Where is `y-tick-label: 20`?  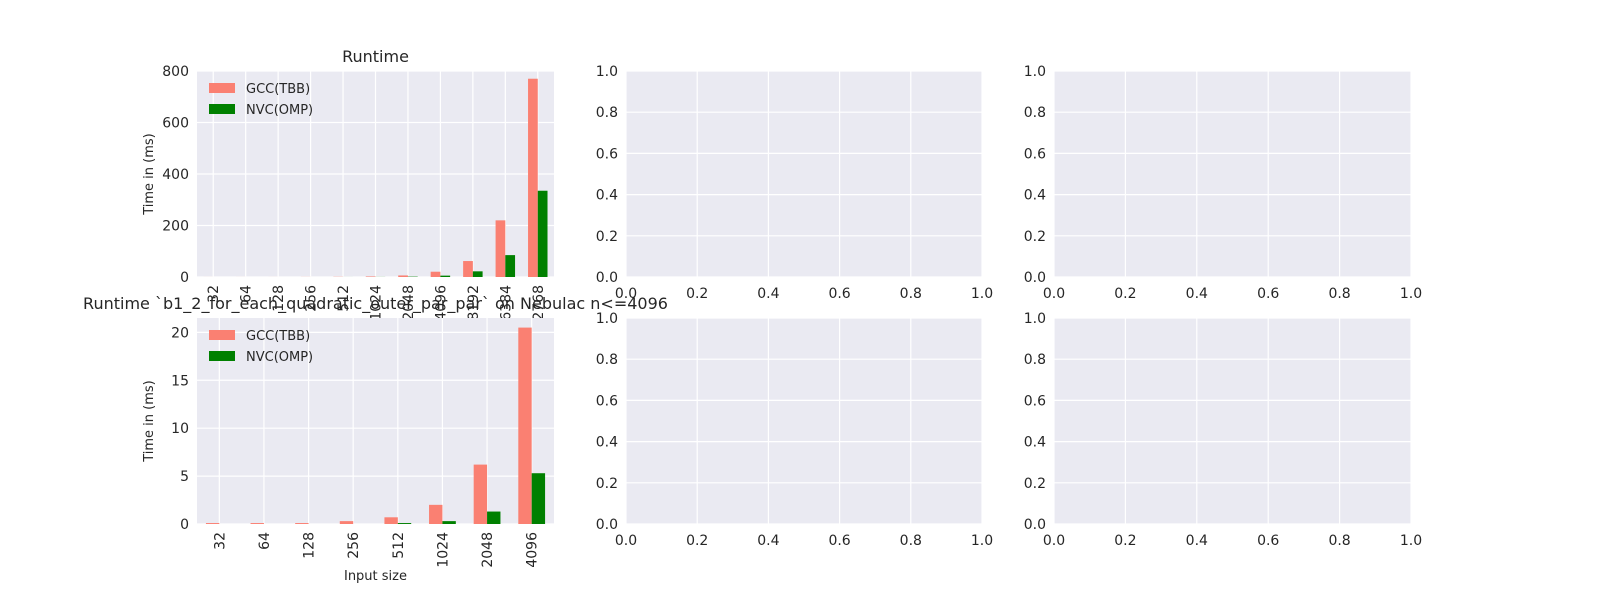
y-tick-label: 20 is located at coordinates (180, 333).